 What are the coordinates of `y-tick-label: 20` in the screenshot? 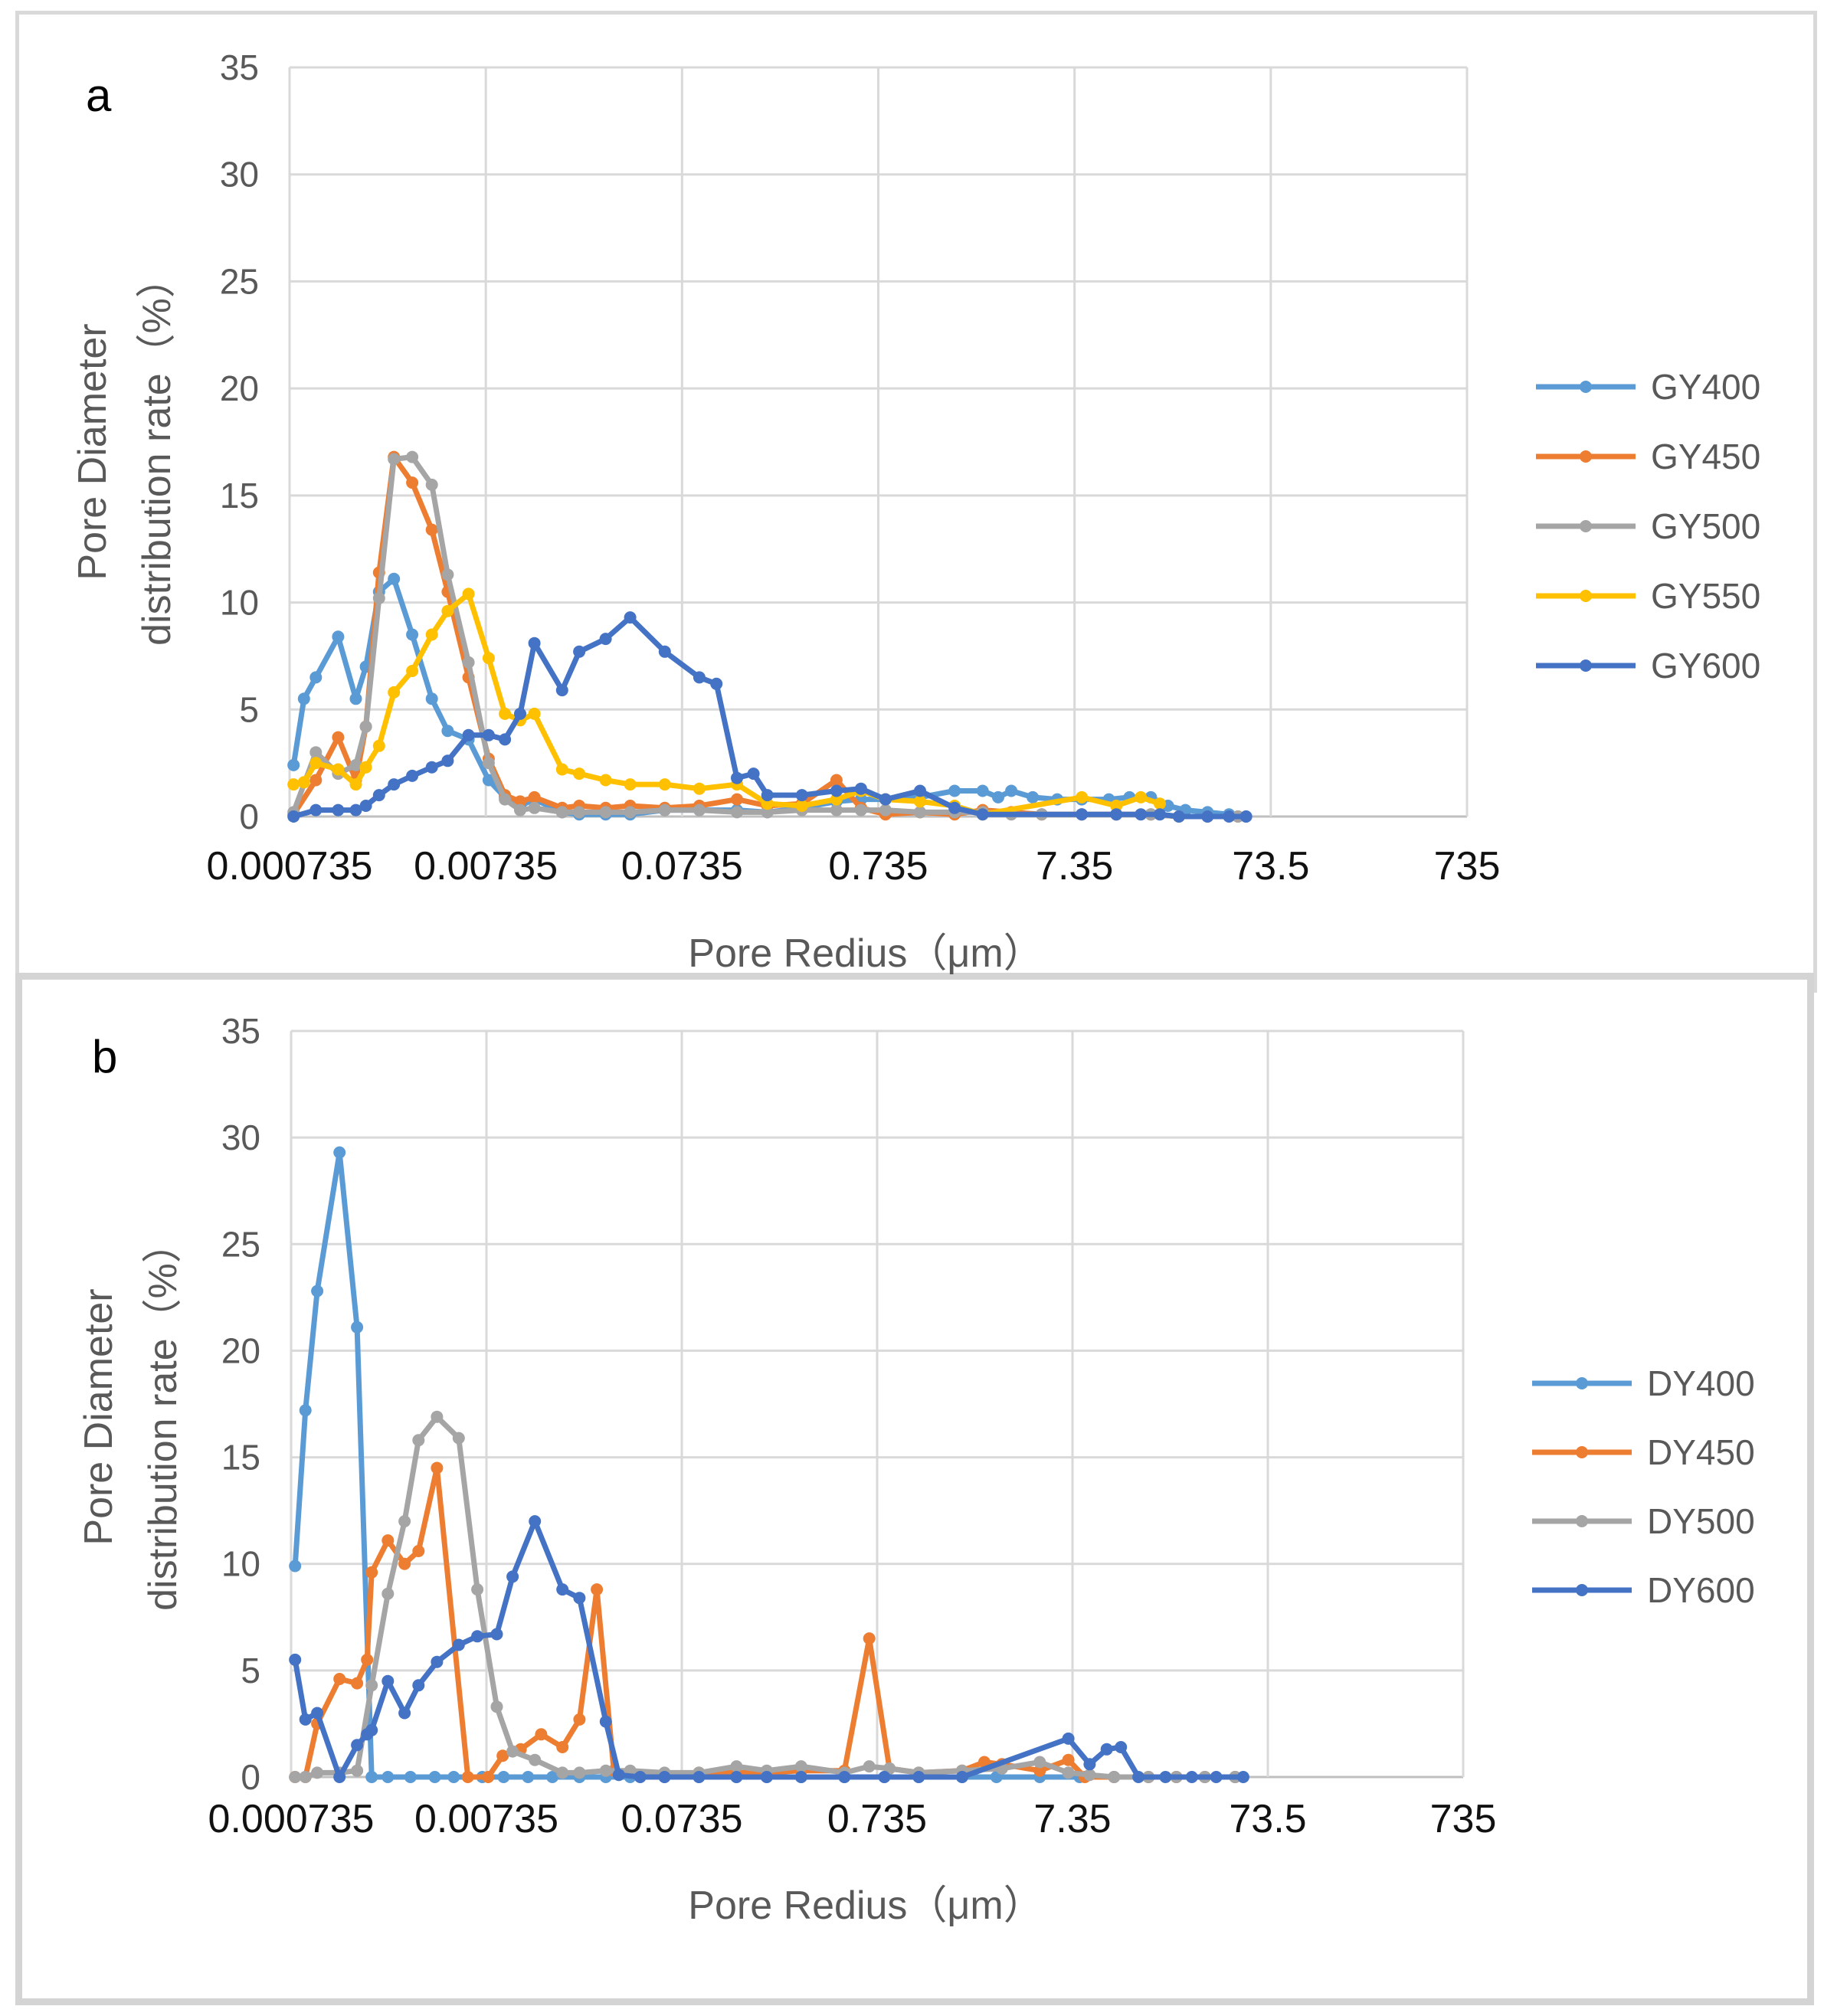 It's located at (240, 1350).